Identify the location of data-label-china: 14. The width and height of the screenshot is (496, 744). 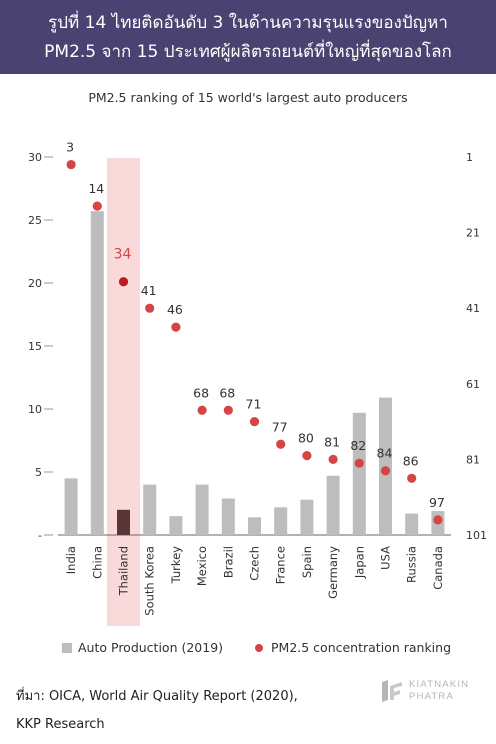
(96, 188).